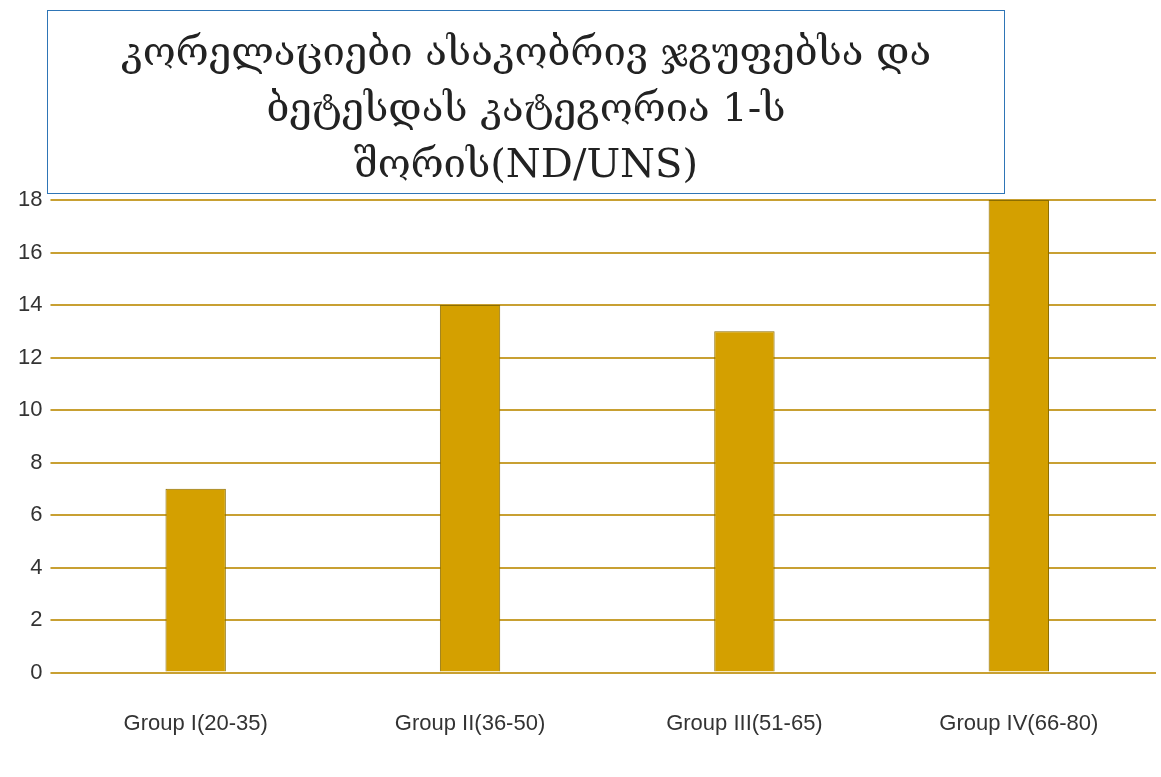  Describe the element at coordinates (30, 199) in the screenshot. I see `y-tick-label: 18` at that location.